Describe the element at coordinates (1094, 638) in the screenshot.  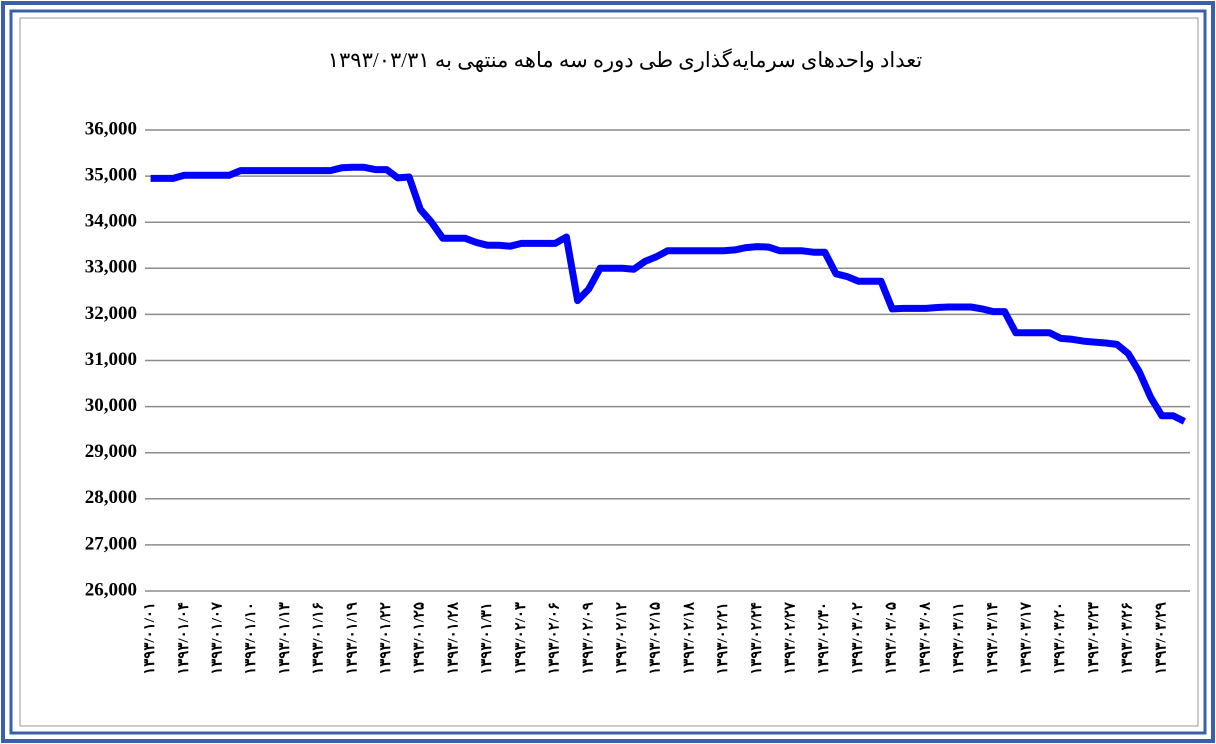
I see `x-tick-label: ۱۳۹۳/۰۳/۲۳` at that location.